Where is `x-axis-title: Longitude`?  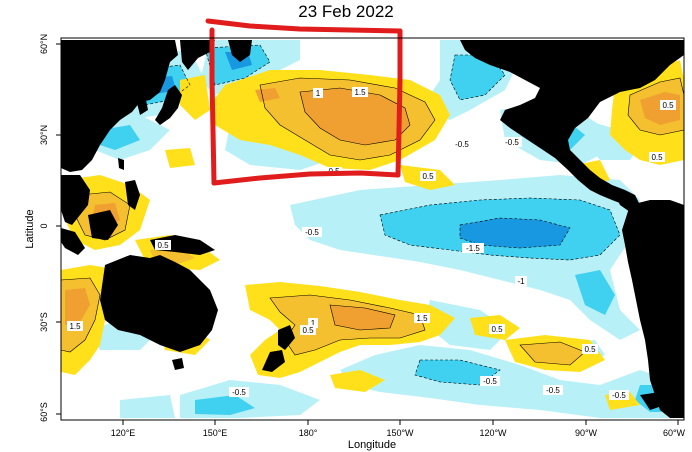 x-axis-title: Longitude is located at coordinates (372, 445).